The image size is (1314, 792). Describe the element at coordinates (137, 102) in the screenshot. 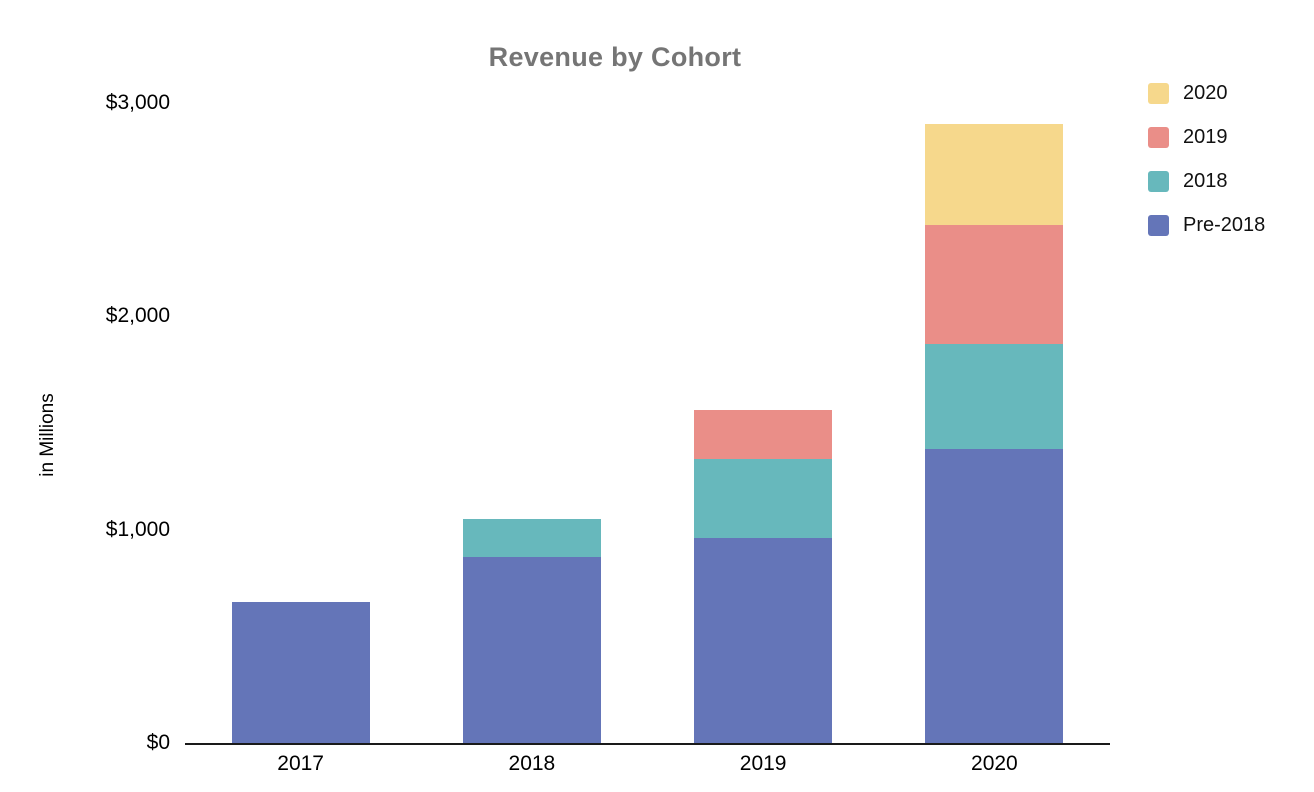

I see `y-tick-label: $3,000` at that location.